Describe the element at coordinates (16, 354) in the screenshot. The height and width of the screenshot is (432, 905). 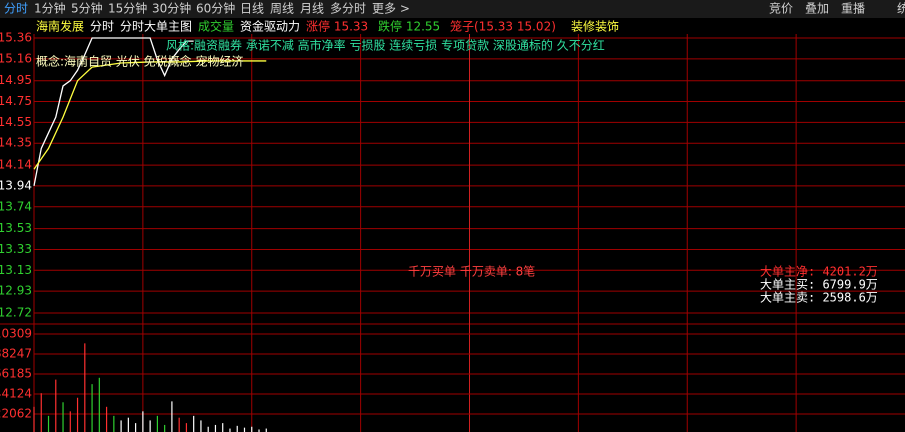
I see `y-tick-label: 88247` at that location.